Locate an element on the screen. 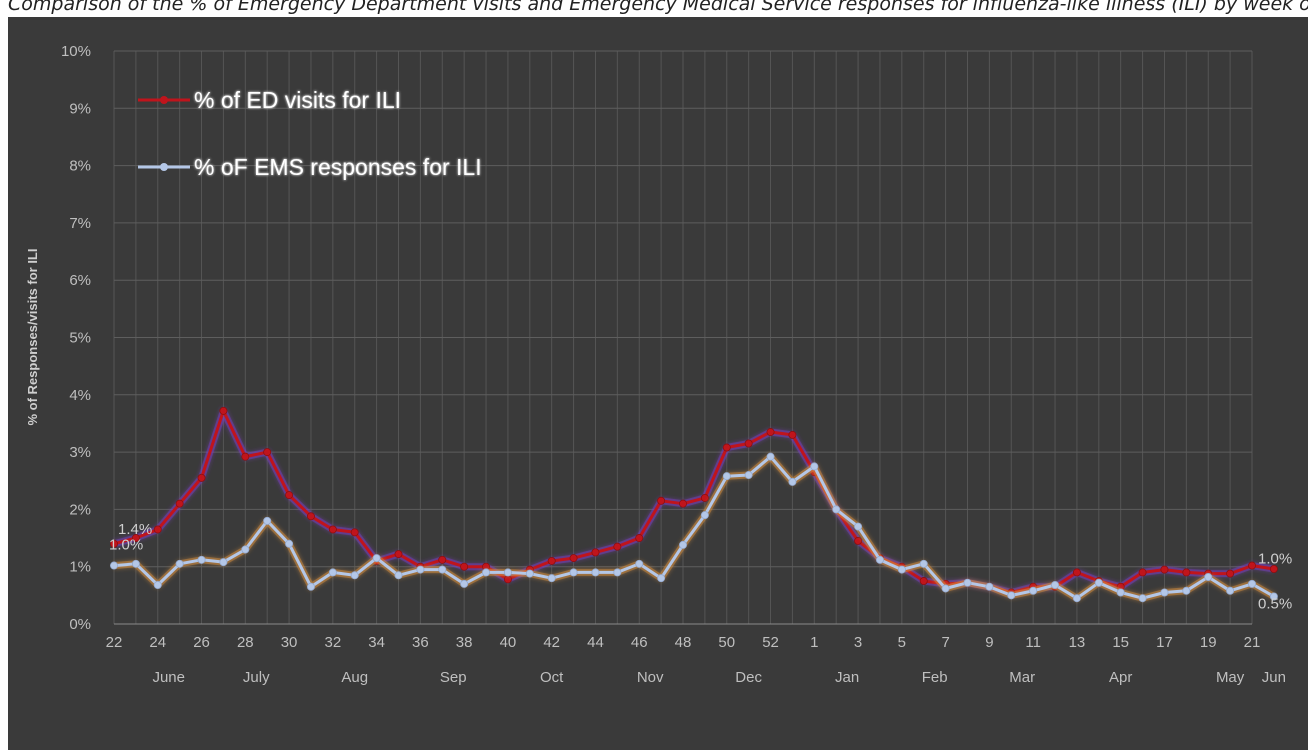 The width and height of the screenshot is (1312, 752). y-tick-label: 4% is located at coordinates (80, 395).